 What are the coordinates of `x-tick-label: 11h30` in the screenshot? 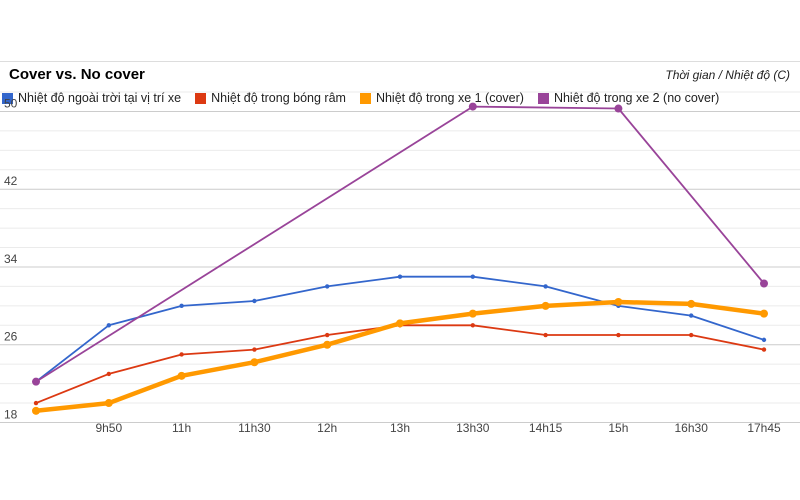 It's located at (254, 428).